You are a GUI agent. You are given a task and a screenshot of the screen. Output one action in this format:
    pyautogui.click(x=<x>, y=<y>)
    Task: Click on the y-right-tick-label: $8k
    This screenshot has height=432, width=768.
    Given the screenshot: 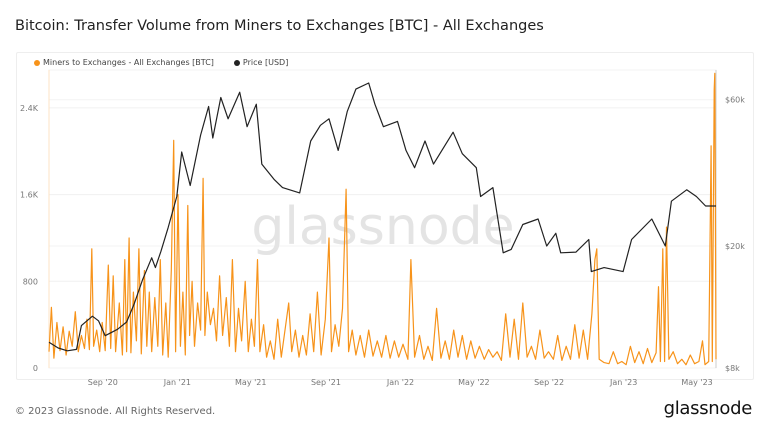 What is the action you would take?
    pyautogui.click(x=732, y=368)
    